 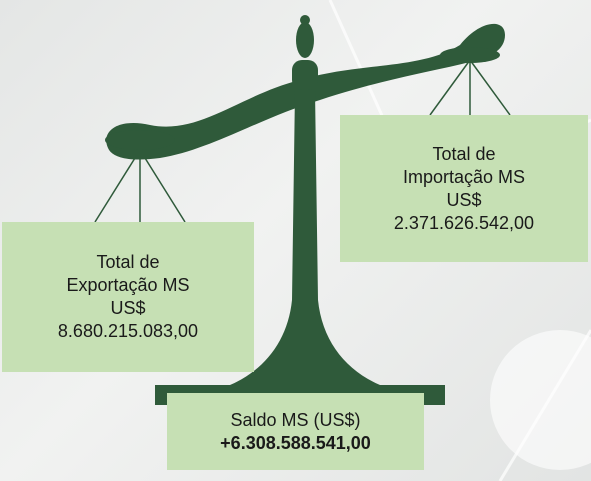 What do you see at coordinates (128, 285) in the screenshot?
I see `label: Exportação MS` at bounding box center [128, 285].